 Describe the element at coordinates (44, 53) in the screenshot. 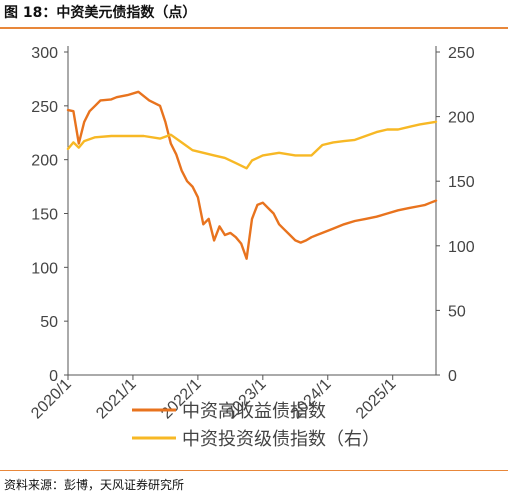

I see `y-left-tick-label: 300` at that location.